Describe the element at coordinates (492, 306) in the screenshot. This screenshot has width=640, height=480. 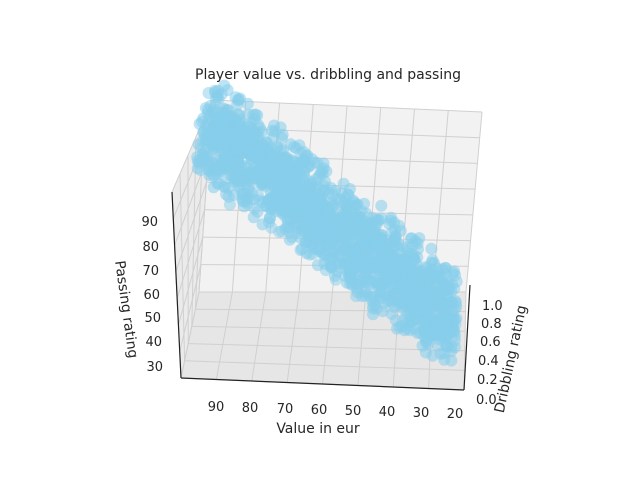
I see `y-tick-label: 1.0` at that location.